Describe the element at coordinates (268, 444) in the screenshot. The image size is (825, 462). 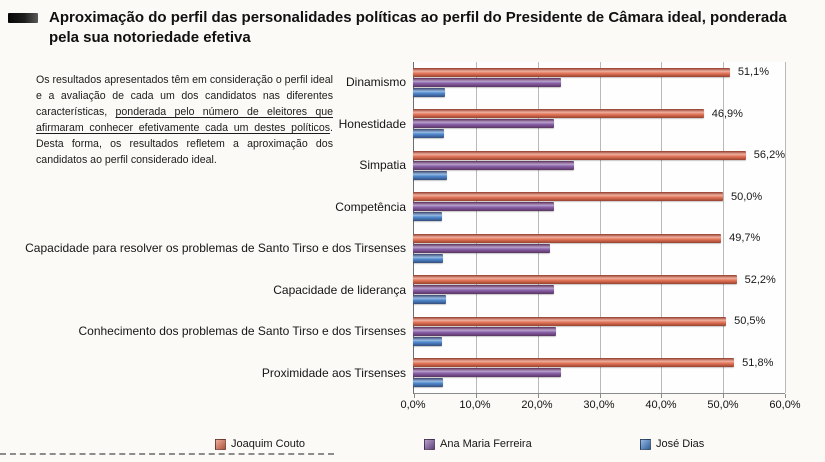
I see `legend-label: Joaquim Couto` at that location.